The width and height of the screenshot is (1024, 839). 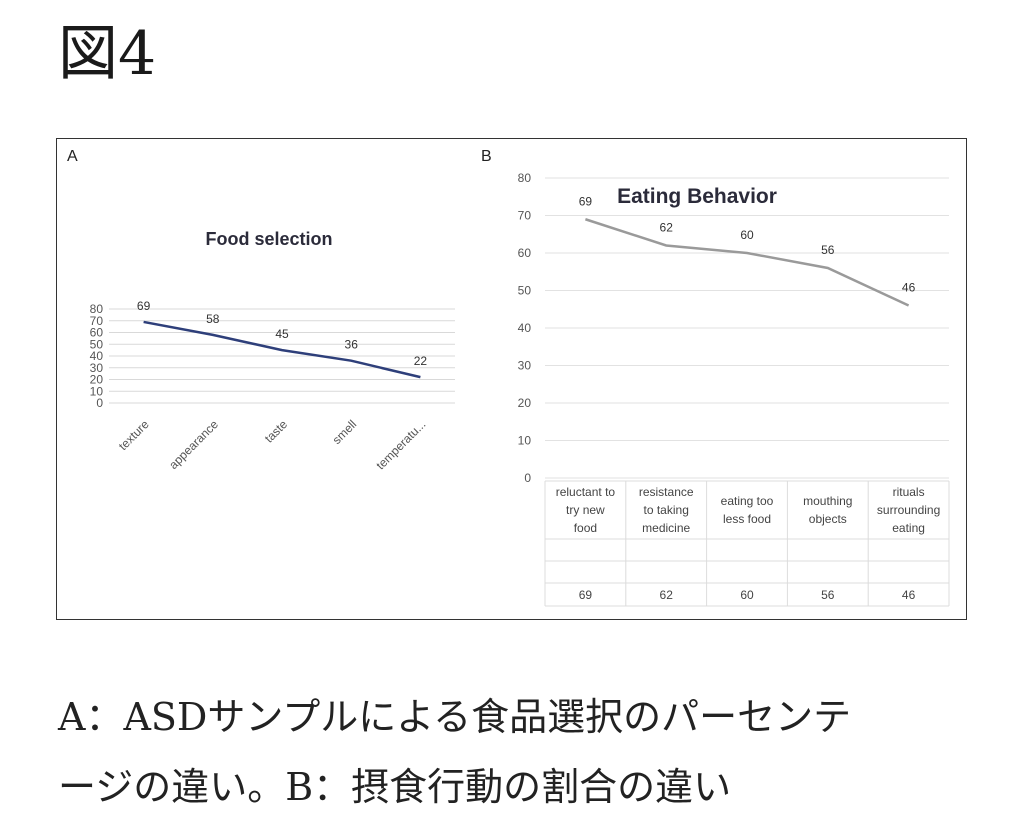 I want to click on panel-label-b: B, so click(x=486, y=156).